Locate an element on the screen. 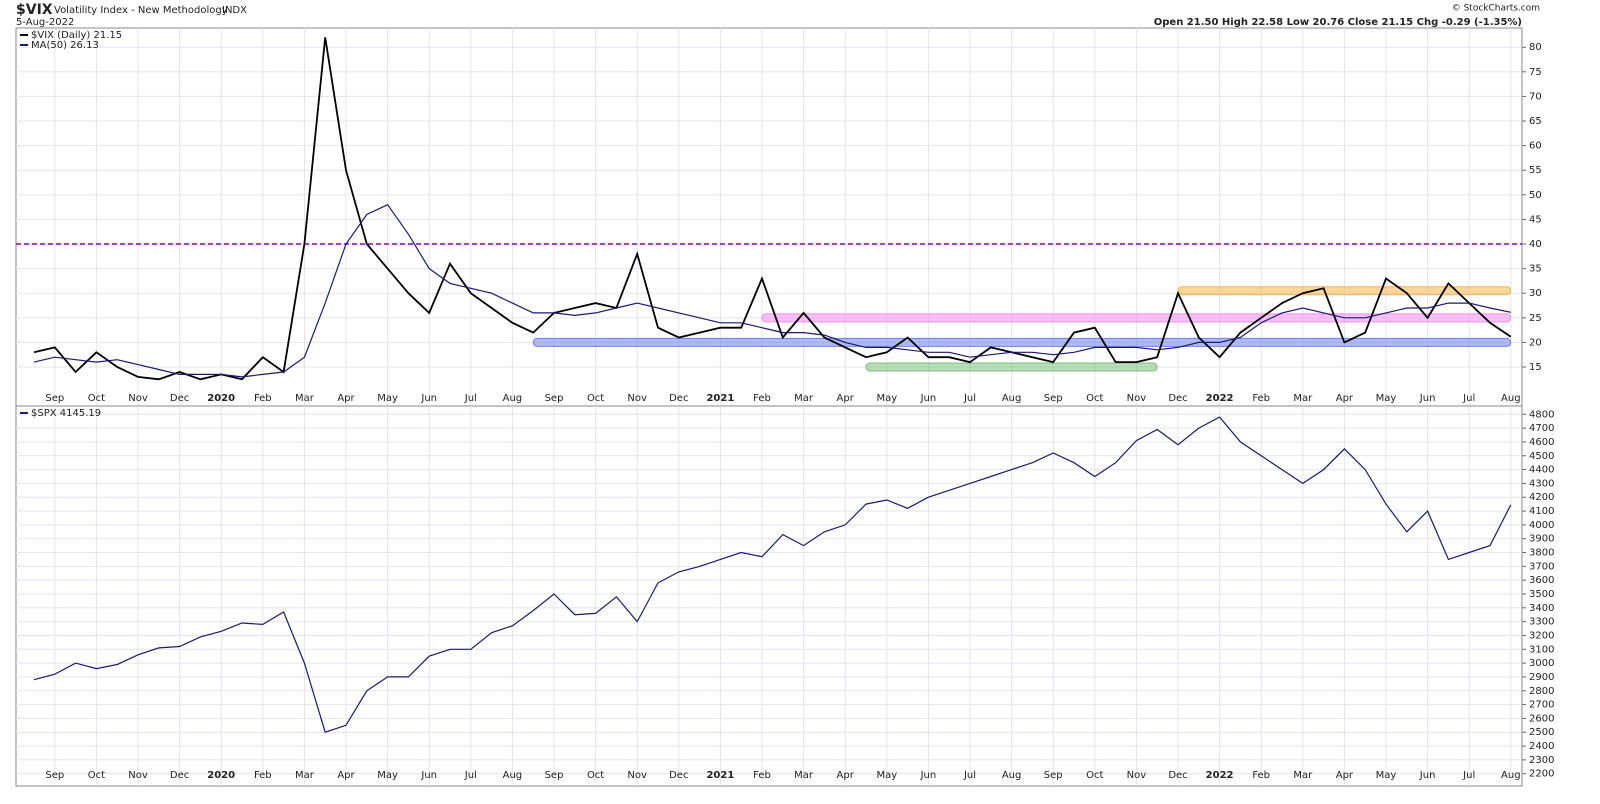  y-tick-label: 30 is located at coordinates (1535, 293).